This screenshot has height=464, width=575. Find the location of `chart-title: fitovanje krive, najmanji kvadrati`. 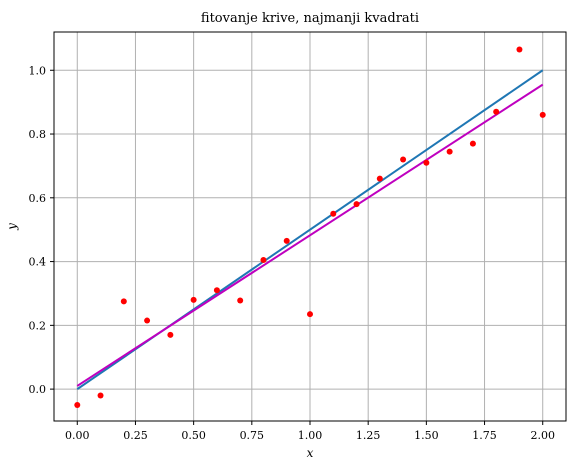

chart-title: fitovanje krive, najmanji kvadrati is located at coordinates (310, 18).